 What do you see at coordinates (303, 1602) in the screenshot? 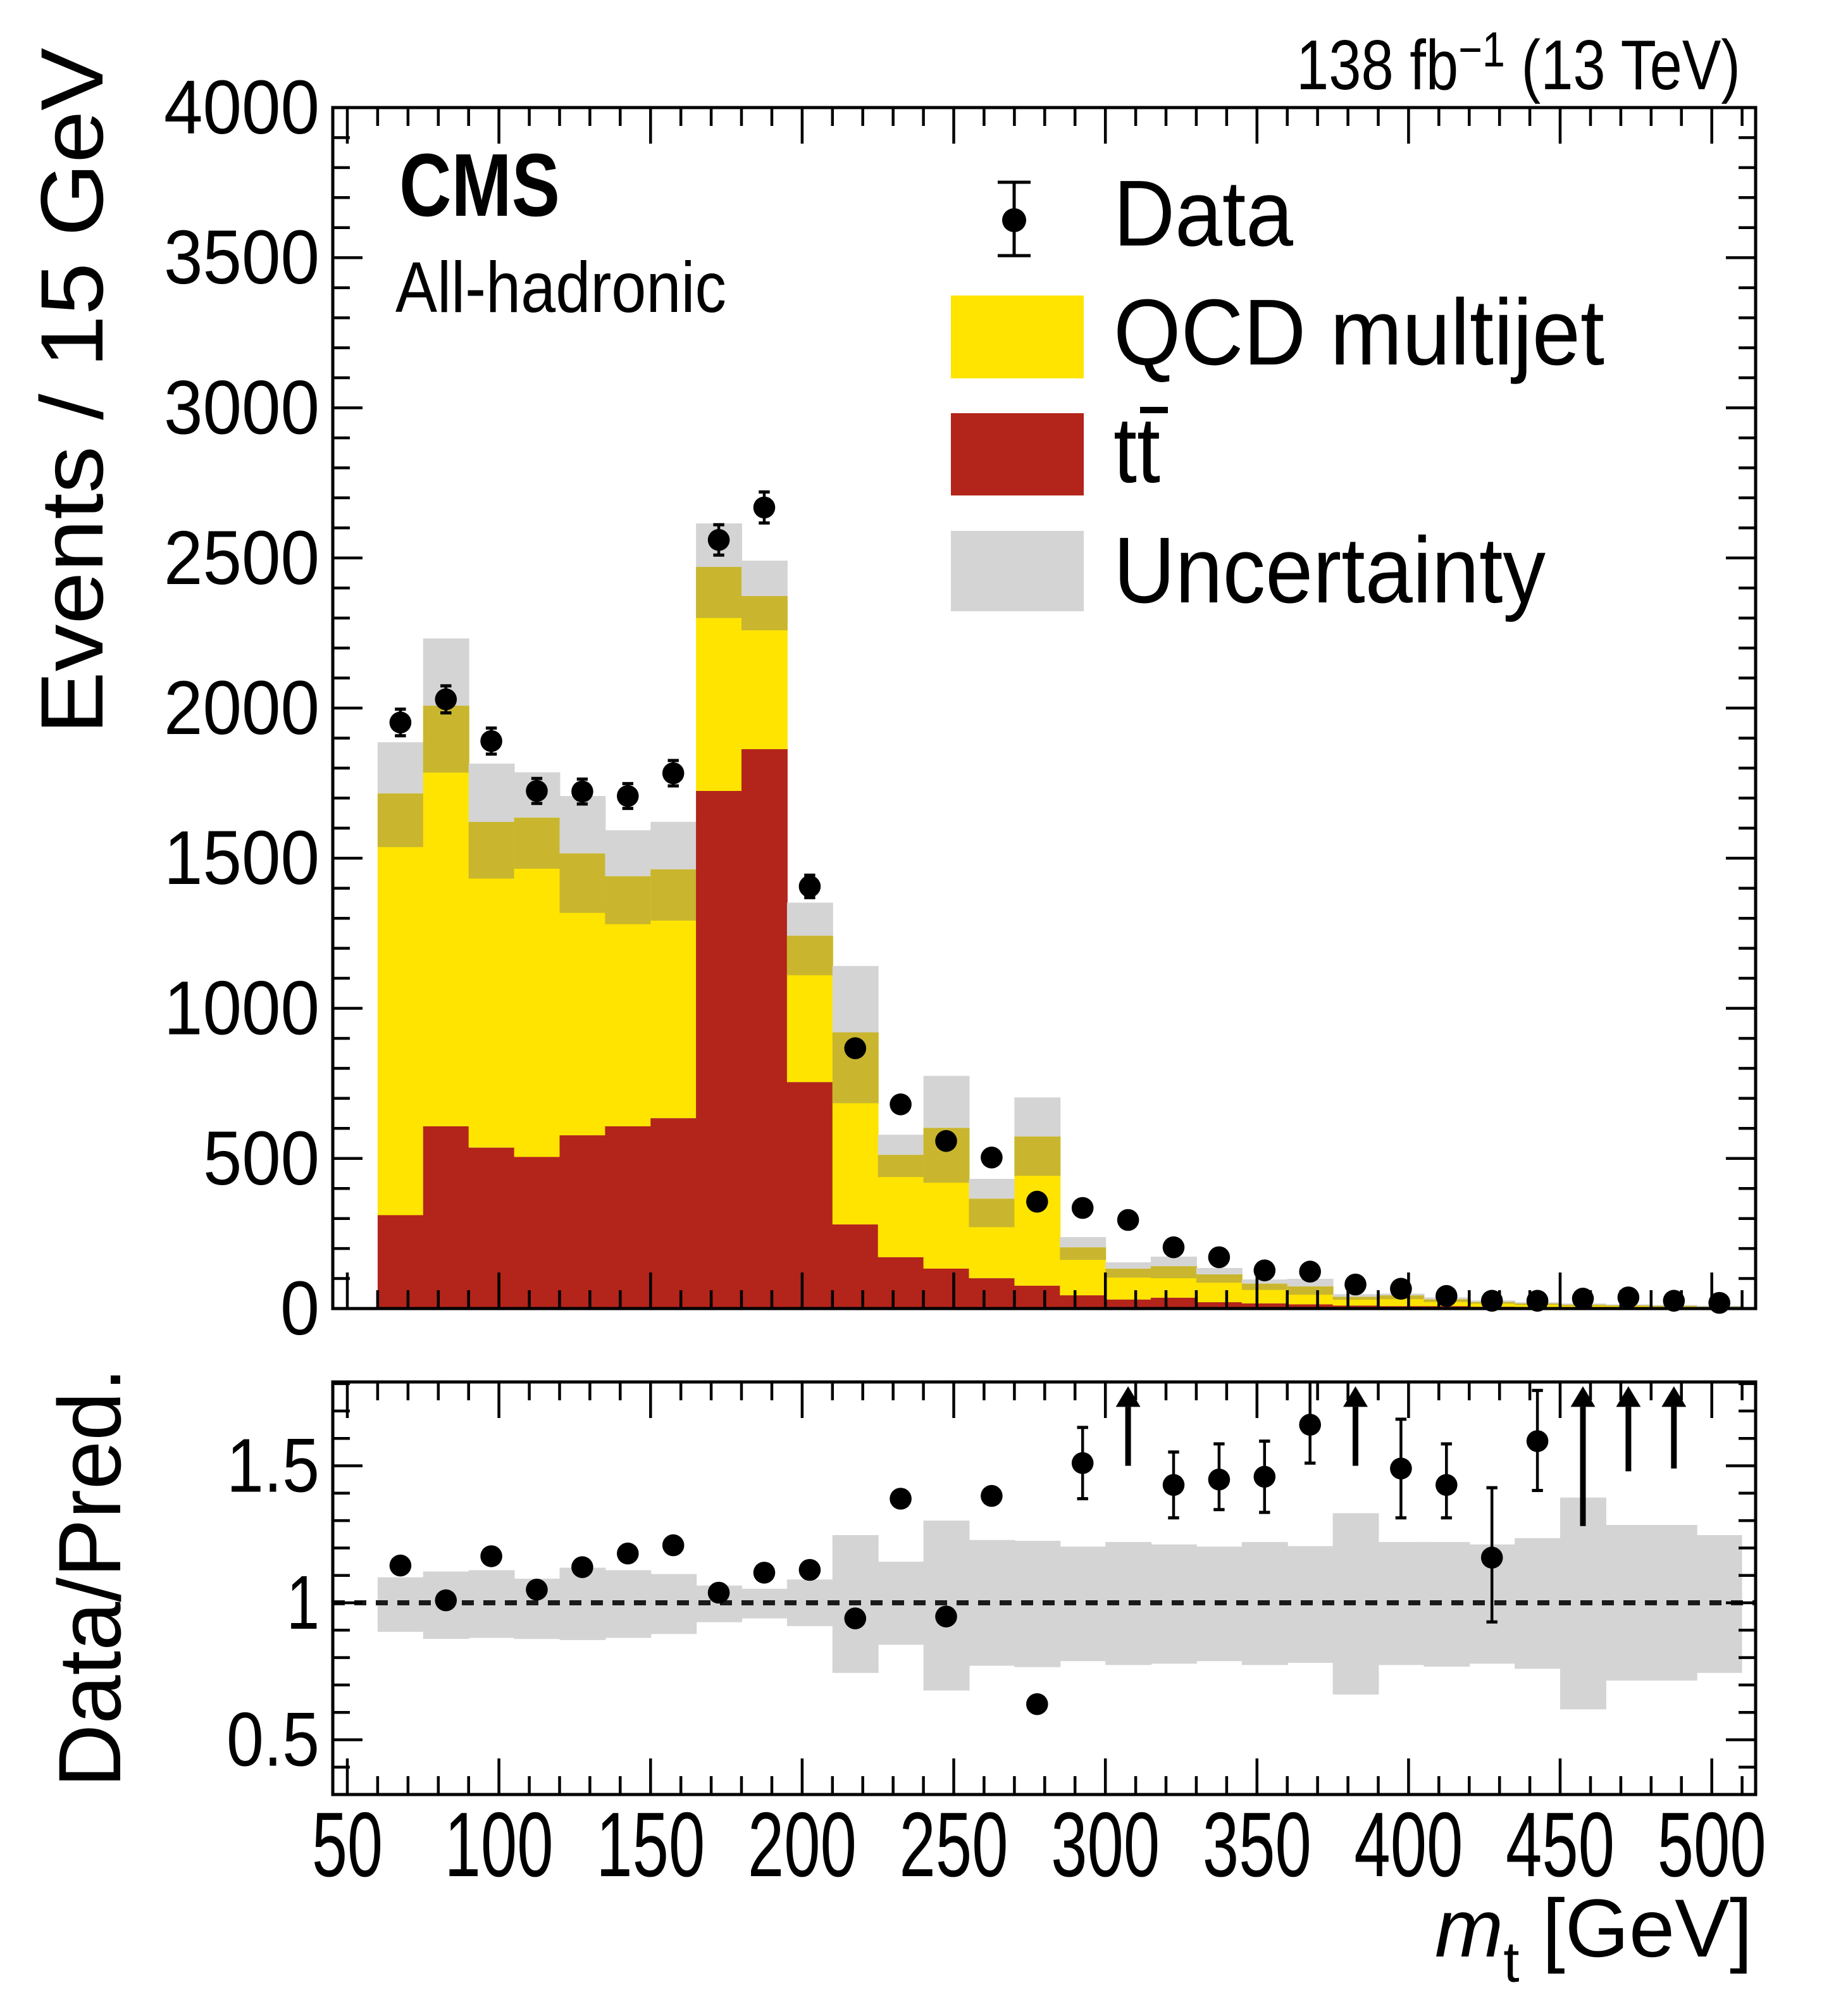
I see `svg-text: 1` at bounding box center [303, 1602].